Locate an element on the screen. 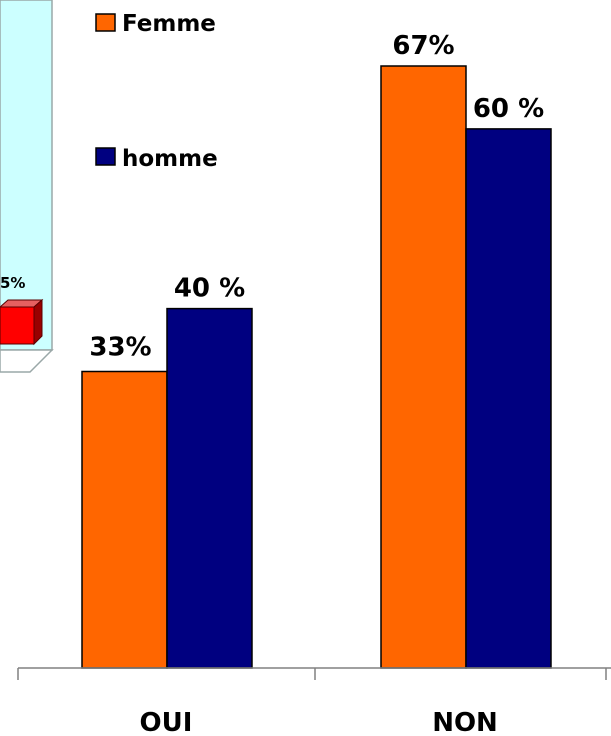 Image resolution: width=611 pixels, height=736 pixels. legend-item-femme: Femme is located at coordinates (155, 24).